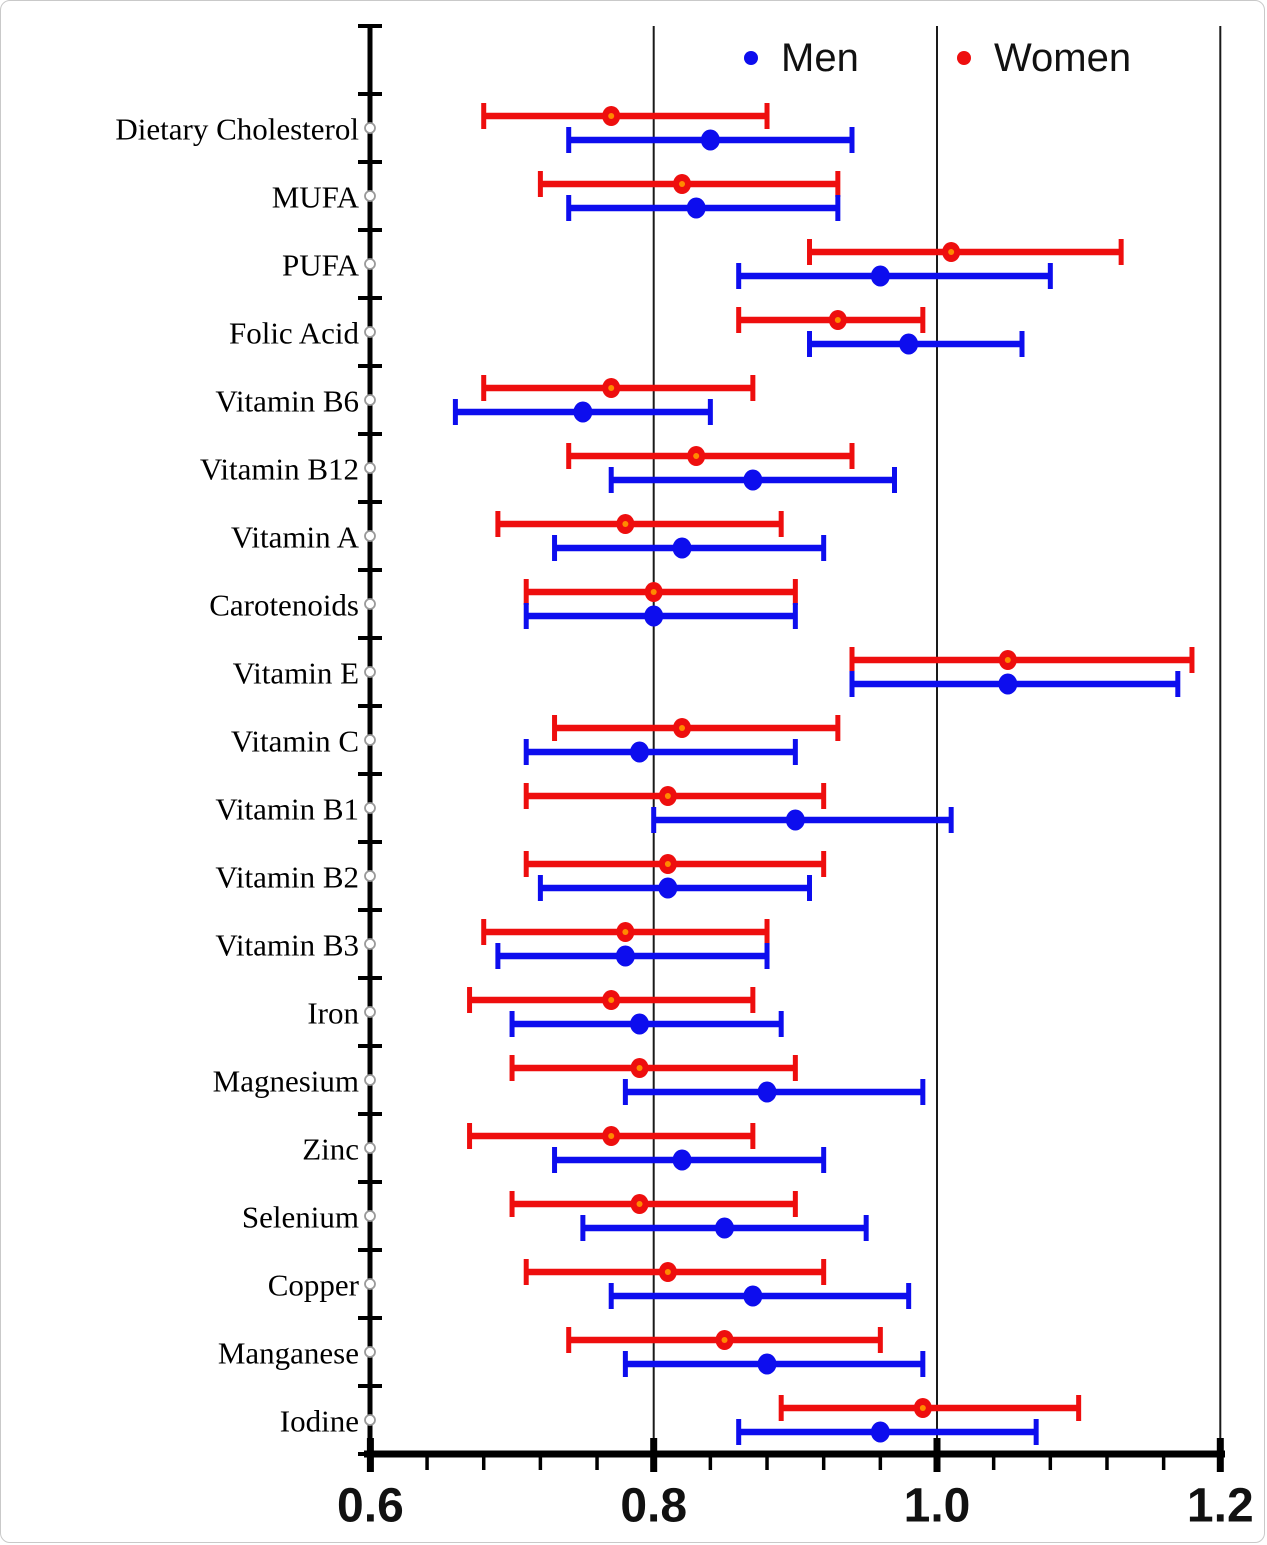 Image resolution: width=1267 pixels, height=1545 pixels. What do you see at coordinates (964, 58) in the screenshot?
I see `legend-marker-women-icon` at bounding box center [964, 58].